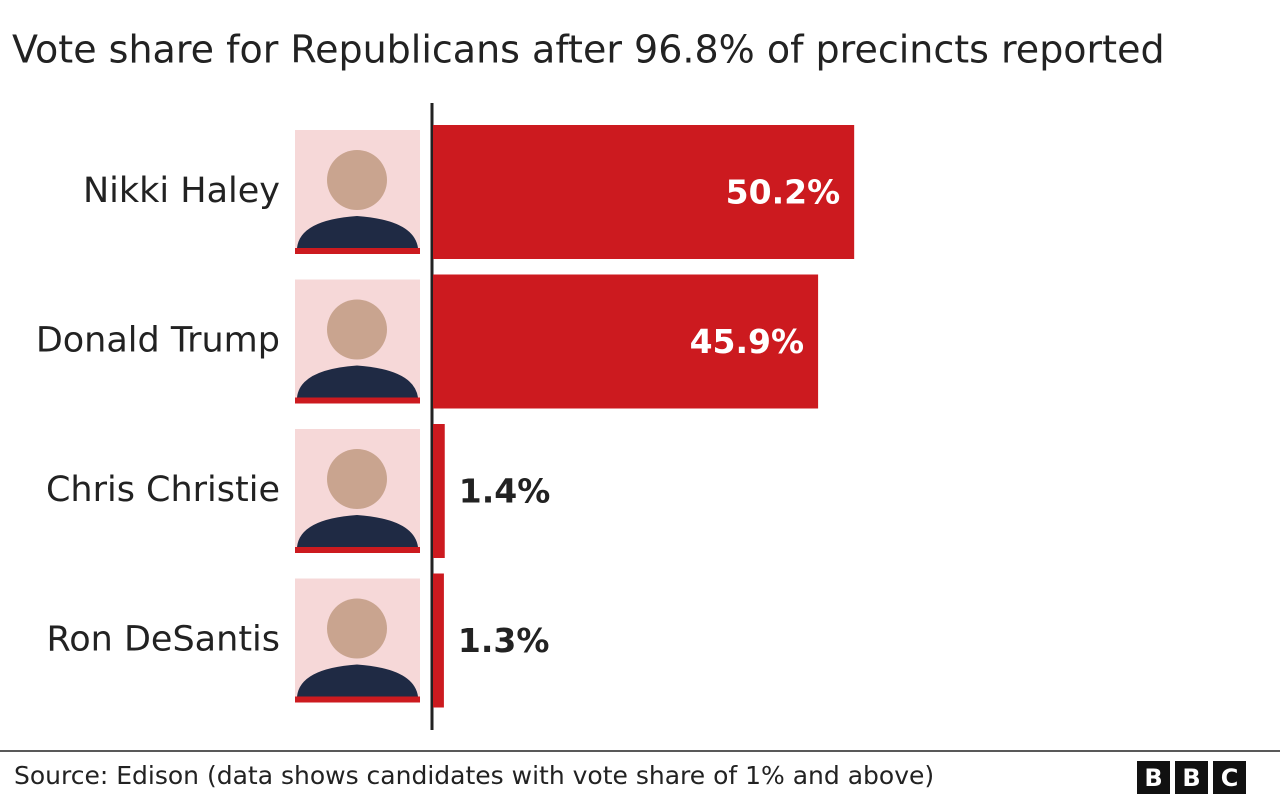  Describe the element at coordinates (181, 191) in the screenshot. I see `category-label: Nikki Haley` at that location.